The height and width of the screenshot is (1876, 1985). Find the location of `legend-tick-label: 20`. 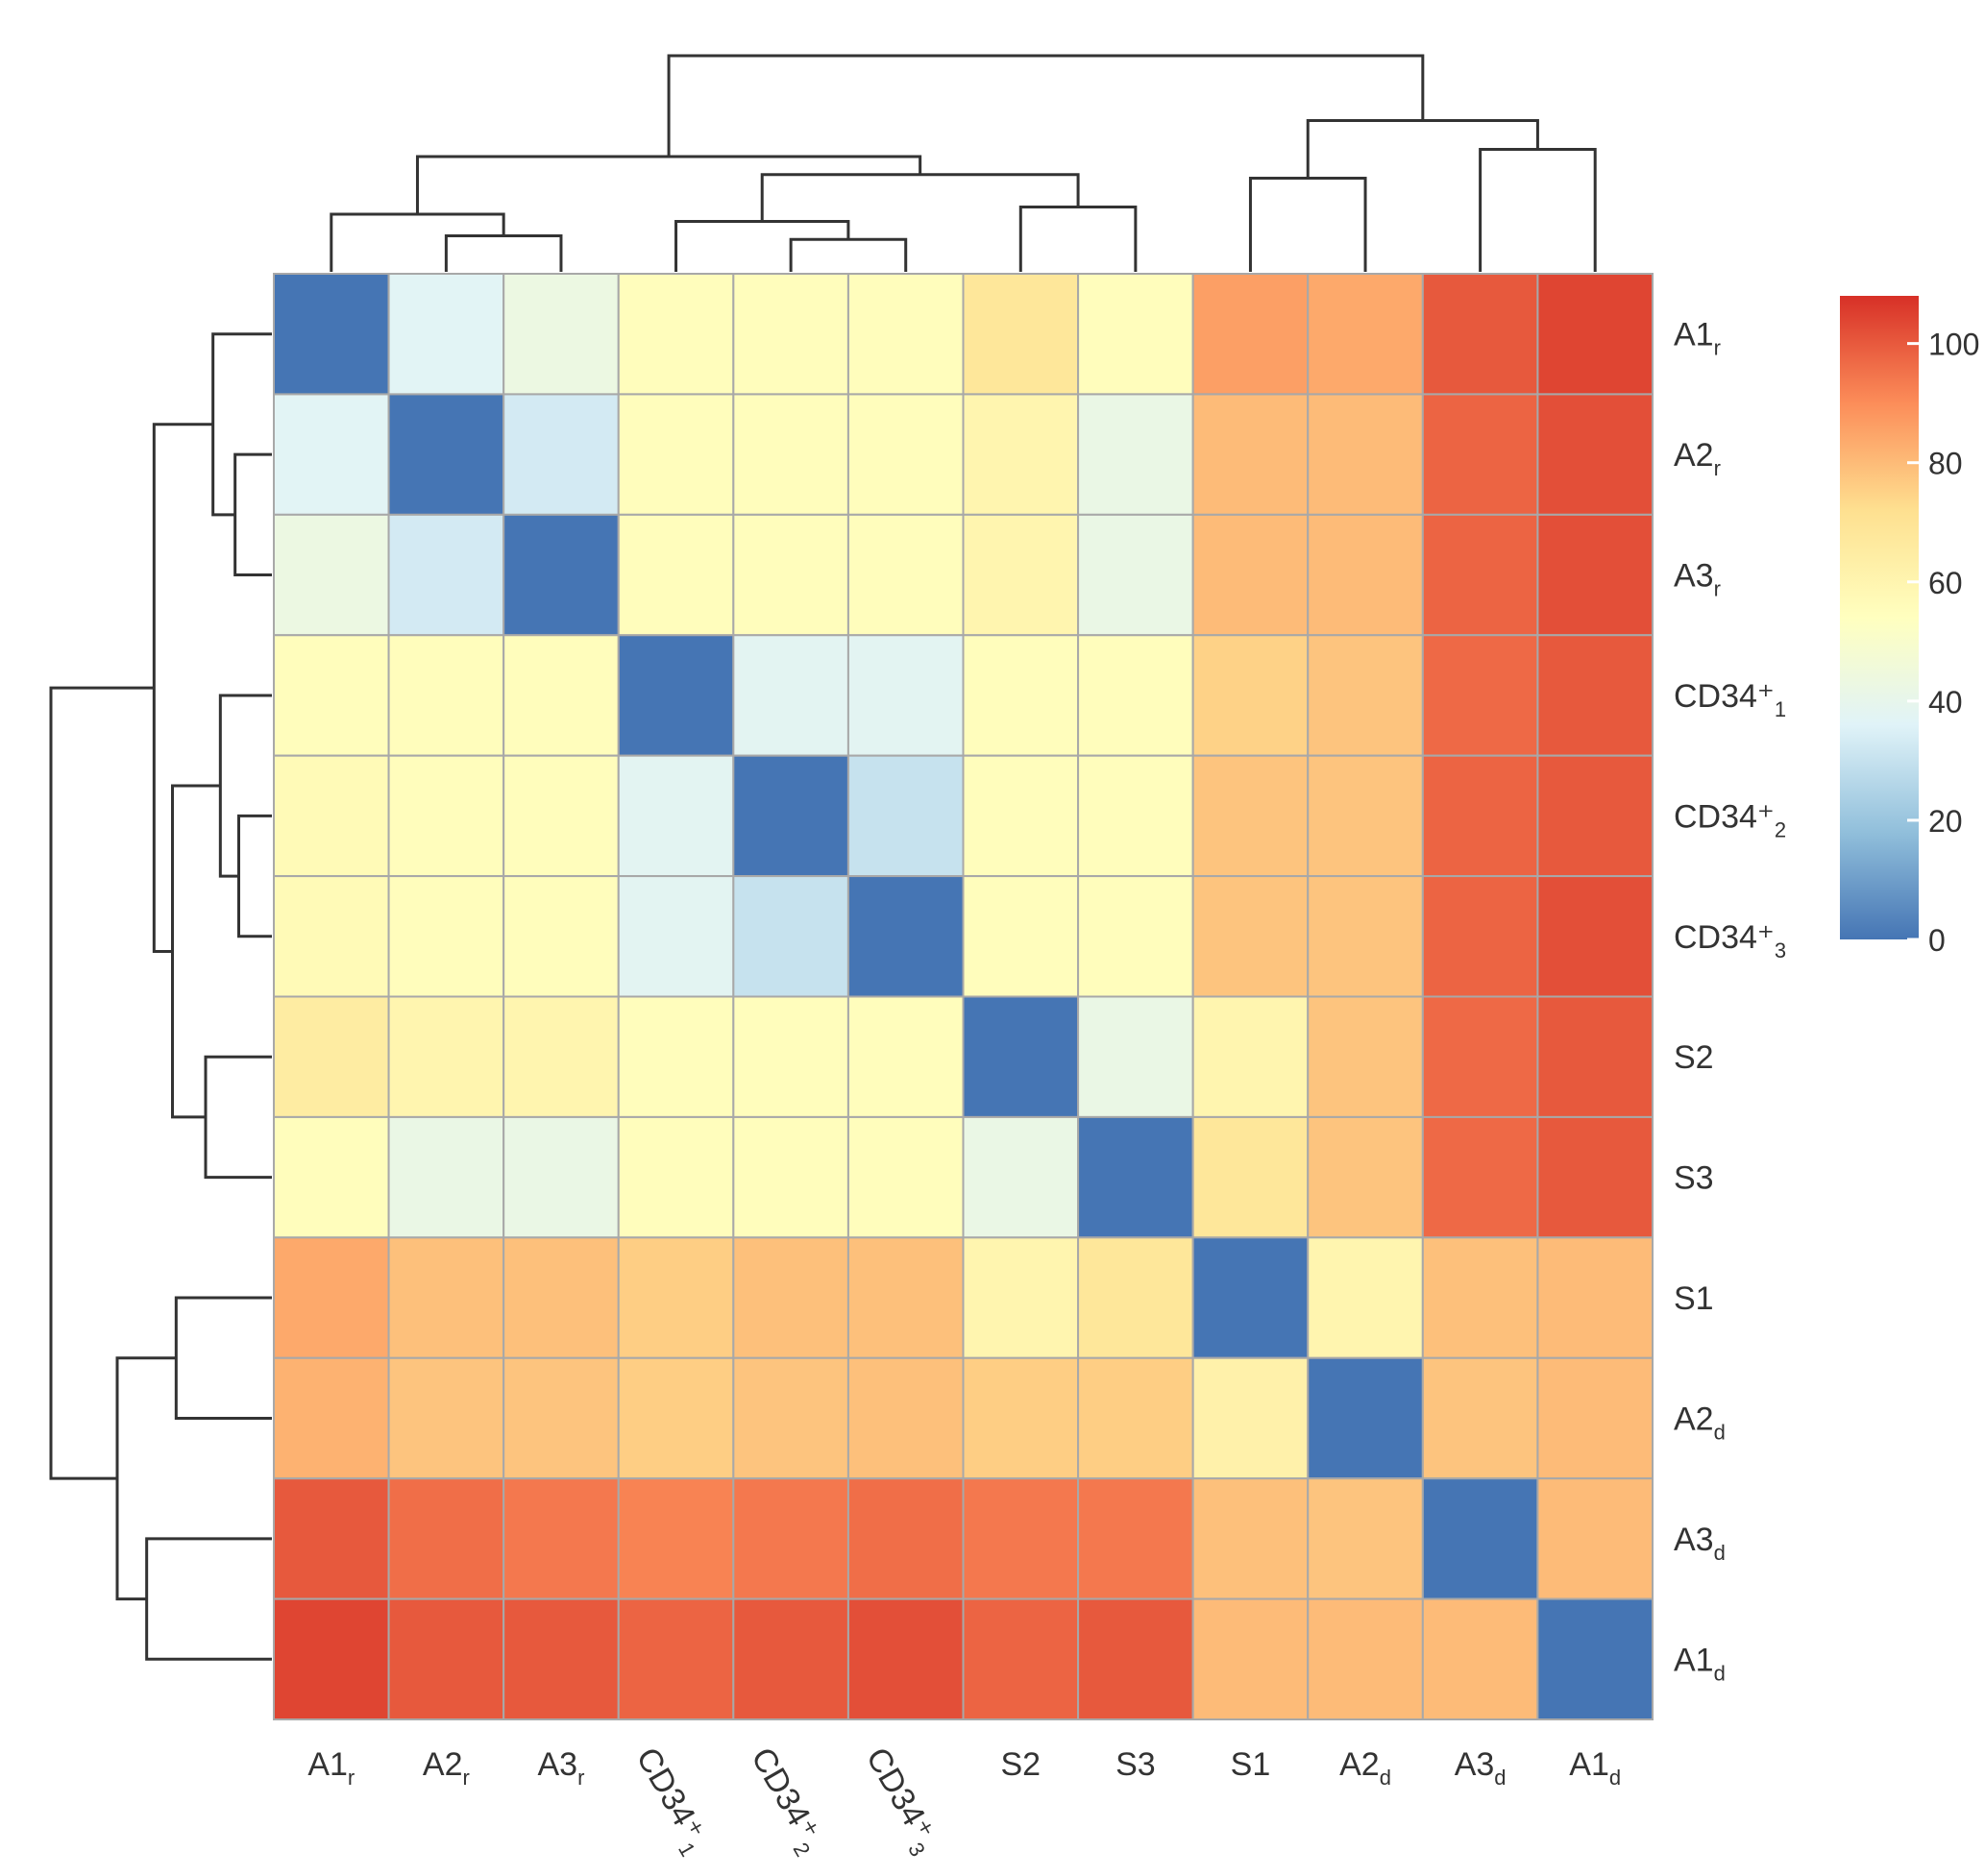

legend-tick-label: 20 is located at coordinates (1945, 821).